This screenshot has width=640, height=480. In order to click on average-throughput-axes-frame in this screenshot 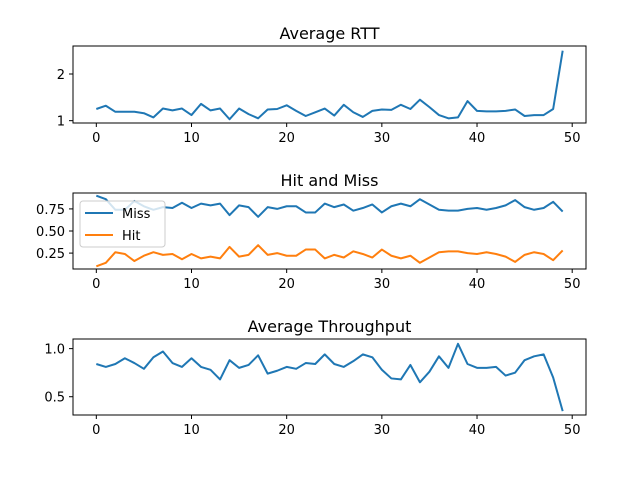, I will do `click(329, 377)`.